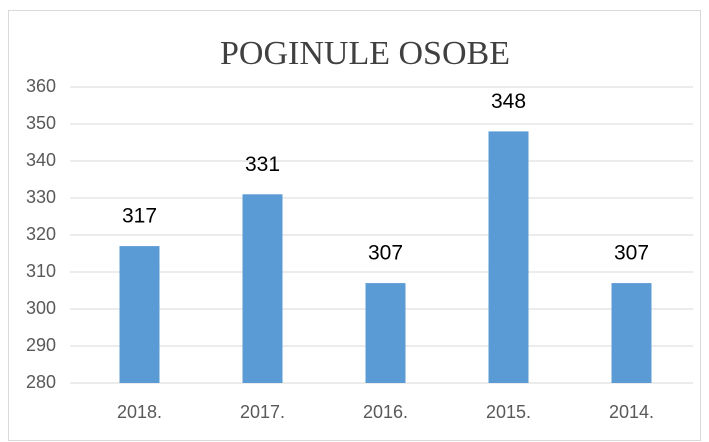 This screenshot has width=709, height=442. What do you see at coordinates (41, 197) in the screenshot?
I see `y-tick-label: 330` at bounding box center [41, 197].